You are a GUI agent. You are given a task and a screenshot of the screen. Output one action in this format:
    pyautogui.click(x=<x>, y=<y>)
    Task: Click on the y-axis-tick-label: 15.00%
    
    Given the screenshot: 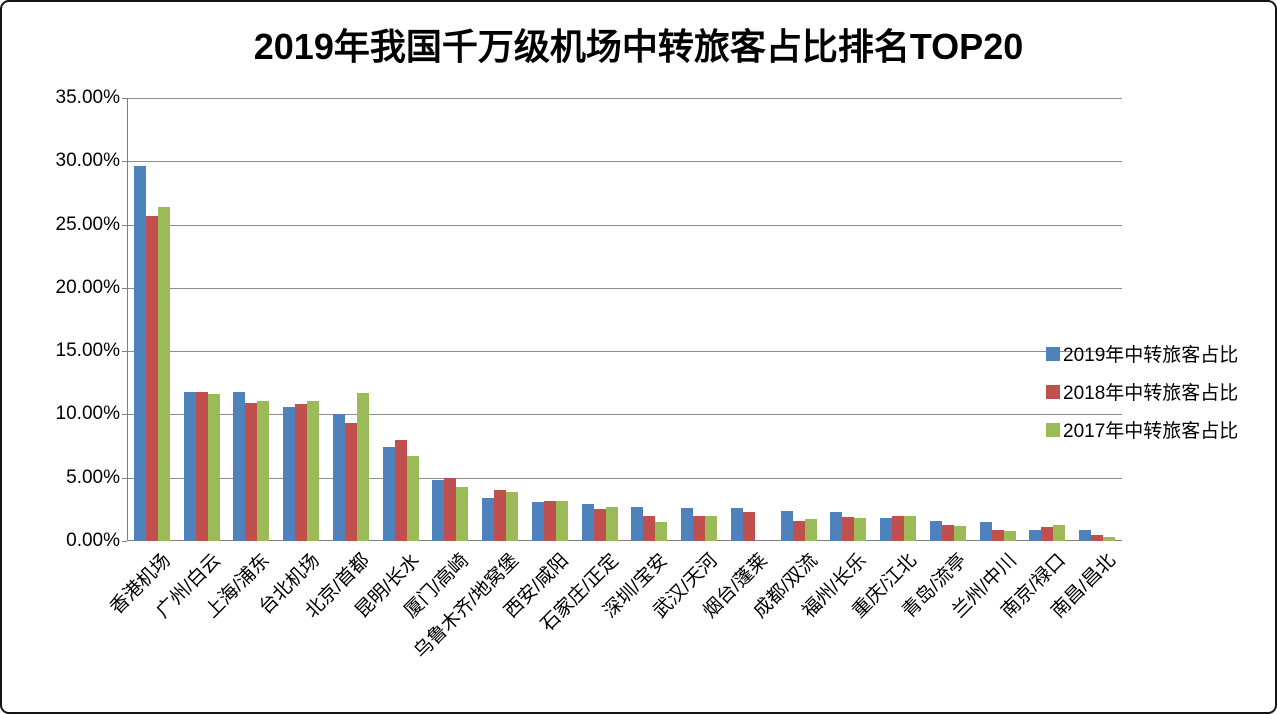 What is the action you would take?
    pyautogui.click(x=87, y=351)
    